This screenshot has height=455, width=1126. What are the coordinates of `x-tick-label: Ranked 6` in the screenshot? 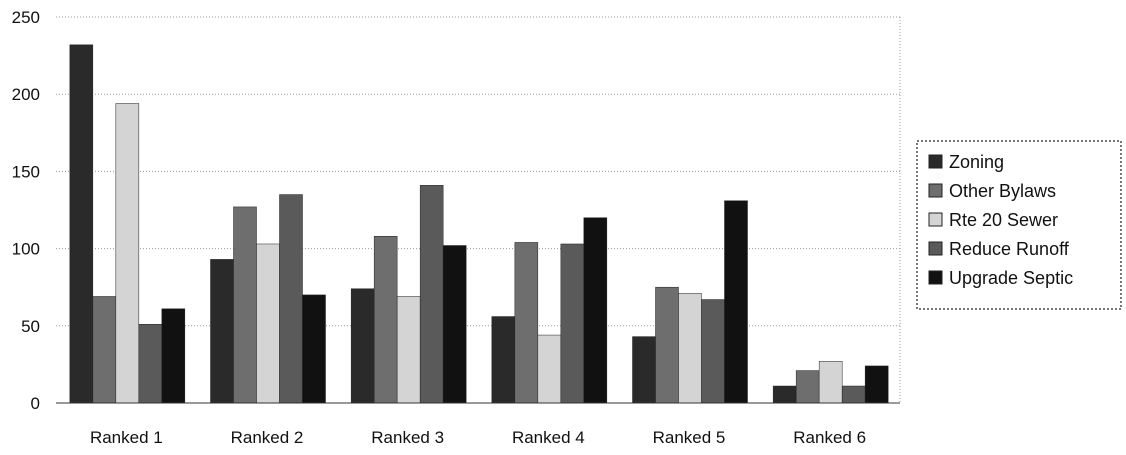 It's located at (829, 437).